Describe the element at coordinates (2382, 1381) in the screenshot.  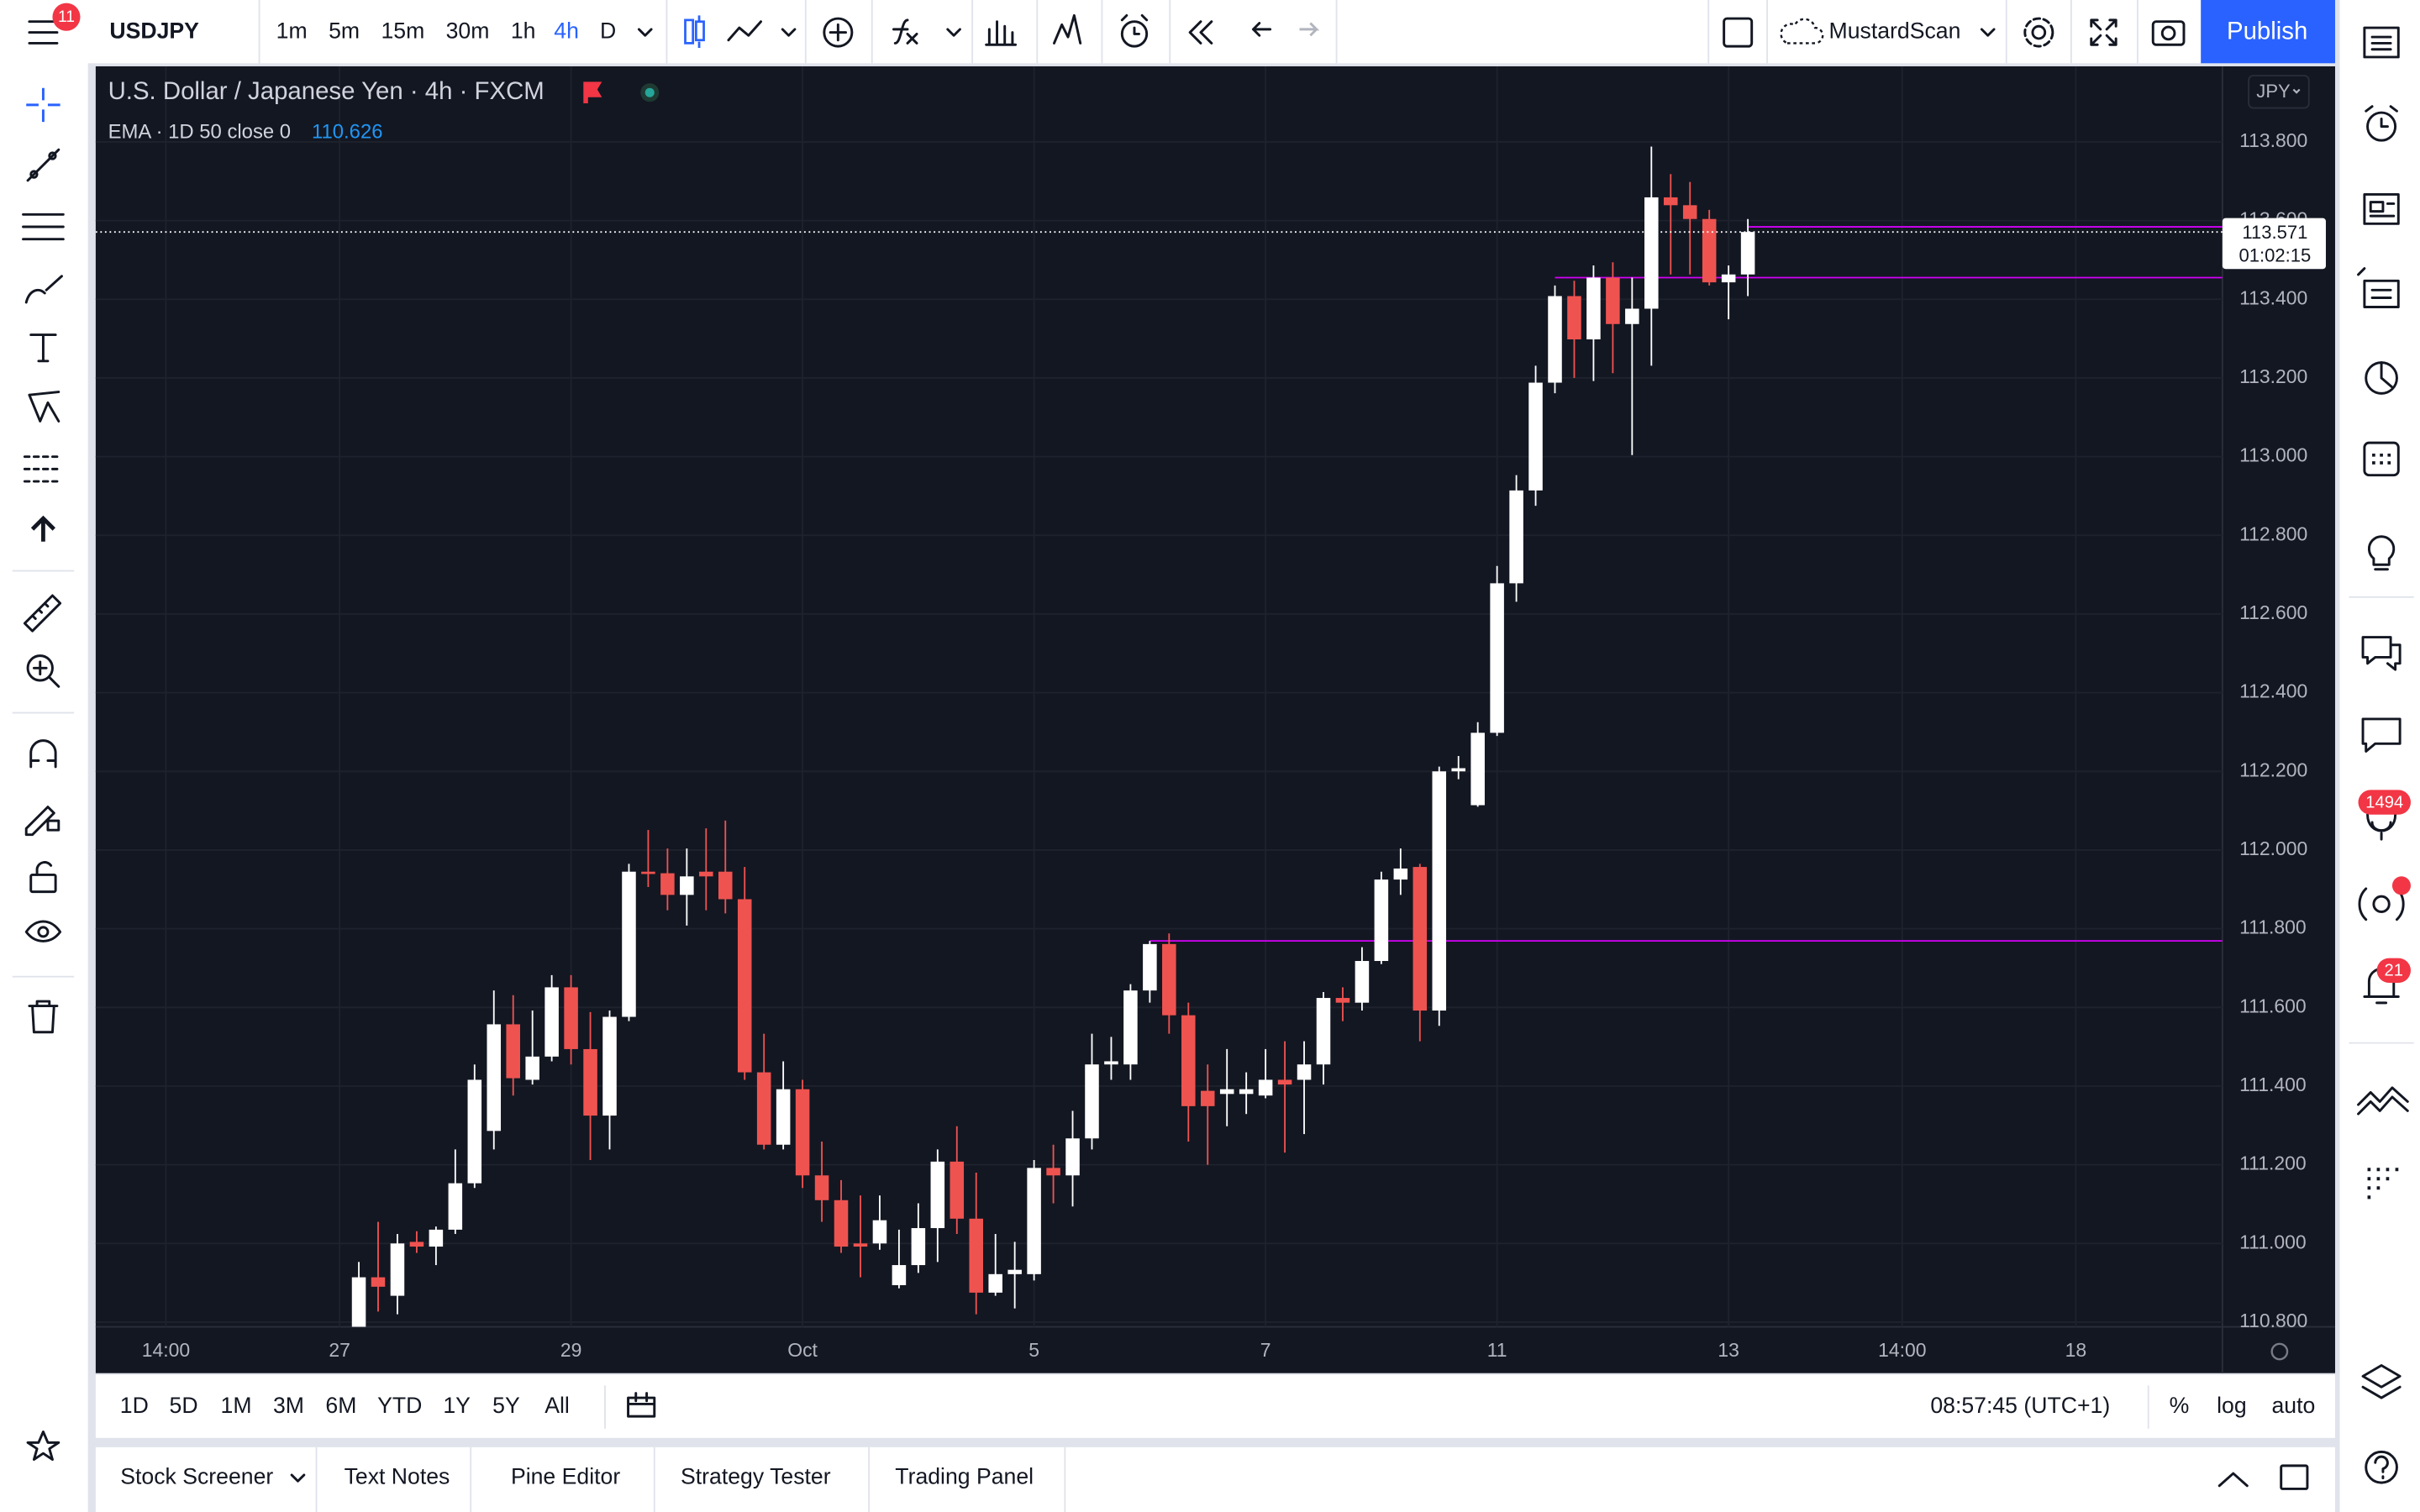
I see `object-tree-icon` at that location.